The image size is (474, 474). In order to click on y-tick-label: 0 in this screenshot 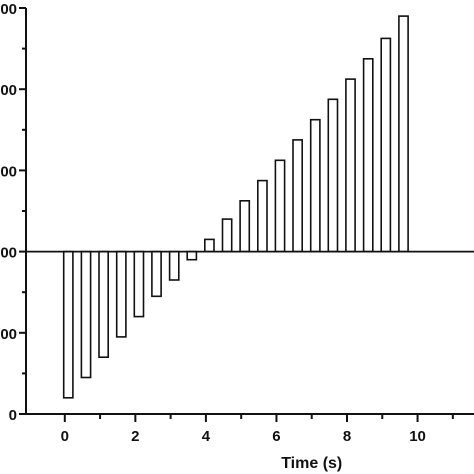, I will do `click(13, 415)`.